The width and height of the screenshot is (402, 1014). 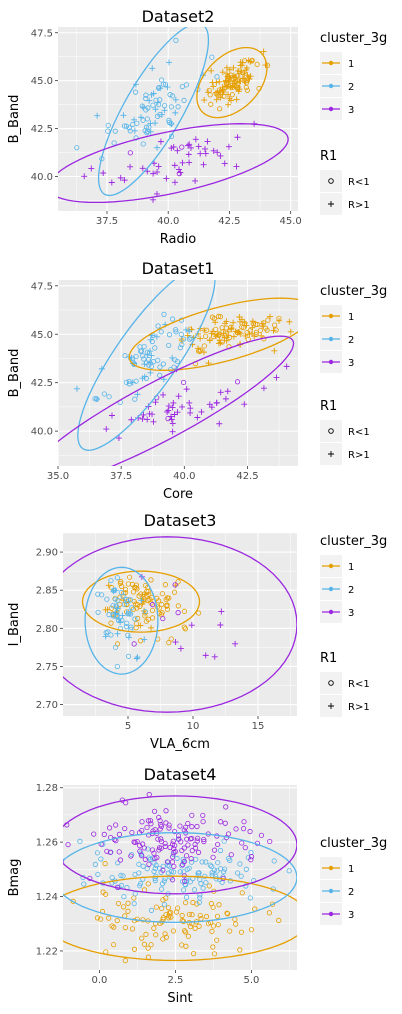 What do you see at coordinates (14, 373) in the screenshot?
I see `y-axis-title: B_Band` at bounding box center [14, 373].